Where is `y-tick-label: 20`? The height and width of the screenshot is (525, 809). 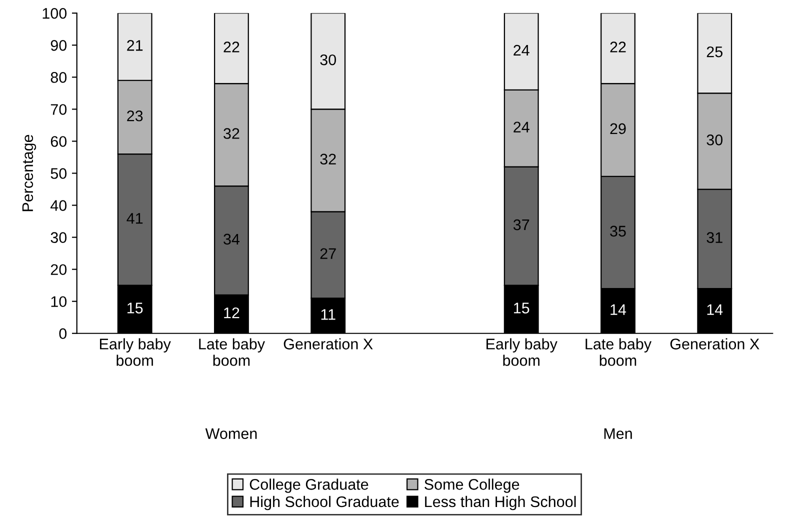
y-tick-label: 20 is located at coordinates (58, 270).